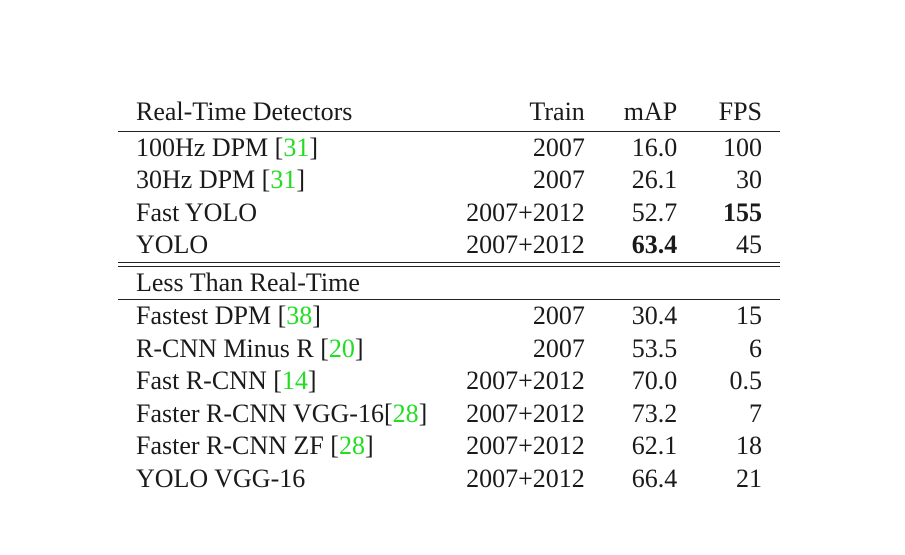  What do you see at coordinates (199, 179) in the screenshot?
I see `detector-name-text: 30Hz DPM` at bounding box center [199, 179].